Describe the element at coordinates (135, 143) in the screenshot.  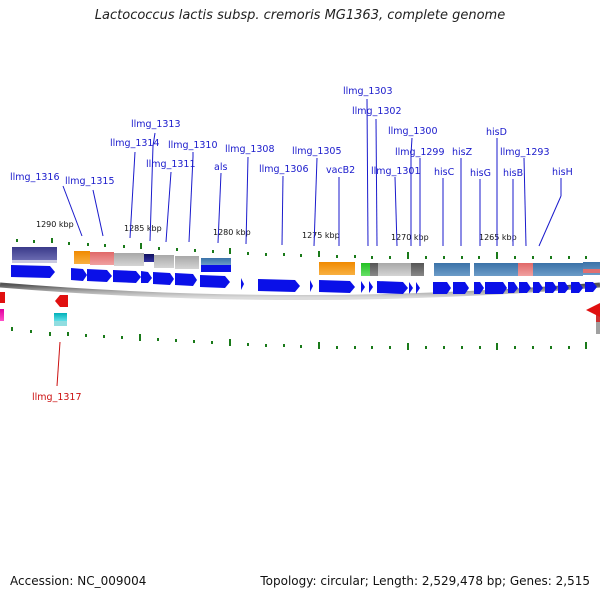
I see `gene-label: llmg_1314` at that location.